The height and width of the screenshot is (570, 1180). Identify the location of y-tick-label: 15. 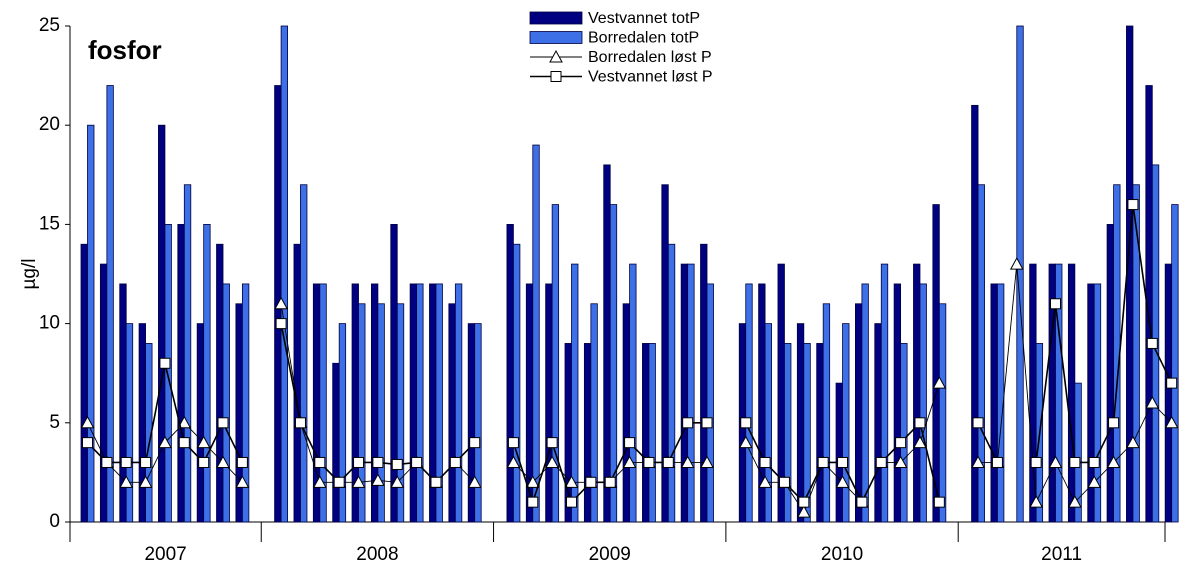
(49, 223).